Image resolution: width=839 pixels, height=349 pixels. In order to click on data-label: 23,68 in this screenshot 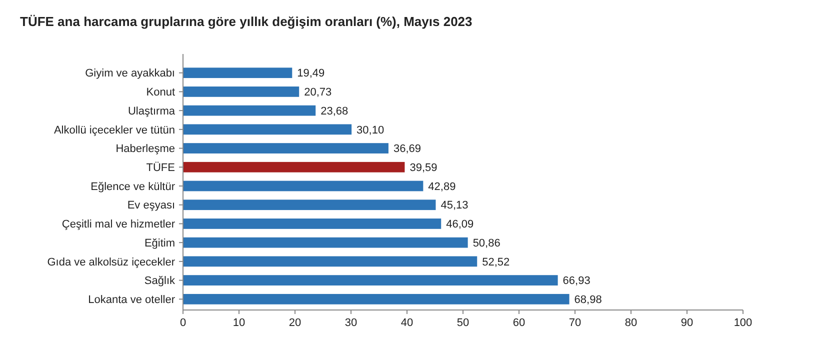, I will do `click(334, 111)`.